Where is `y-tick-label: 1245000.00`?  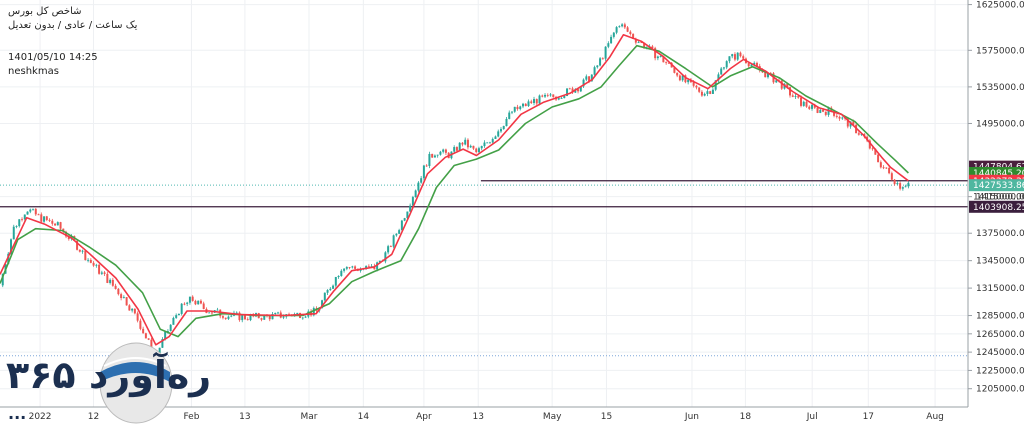 y-tick-label: 1245000.00 is located at coordinates (1000, 353).